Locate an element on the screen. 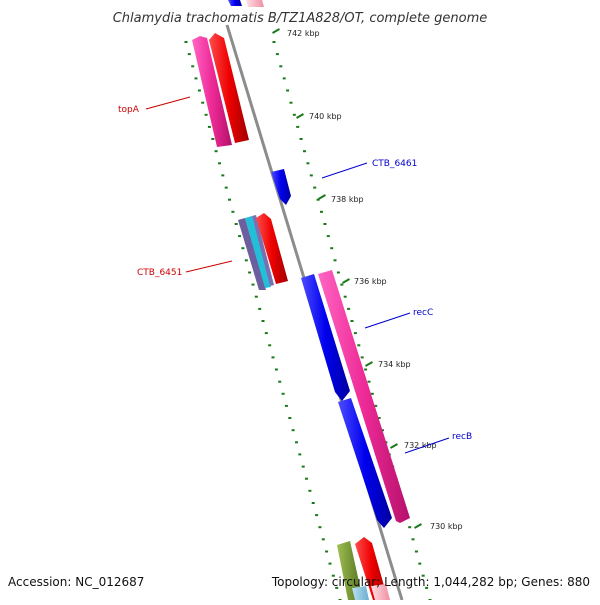  scale-tick-732: 732 kbp is located at coordinates (413, 445).